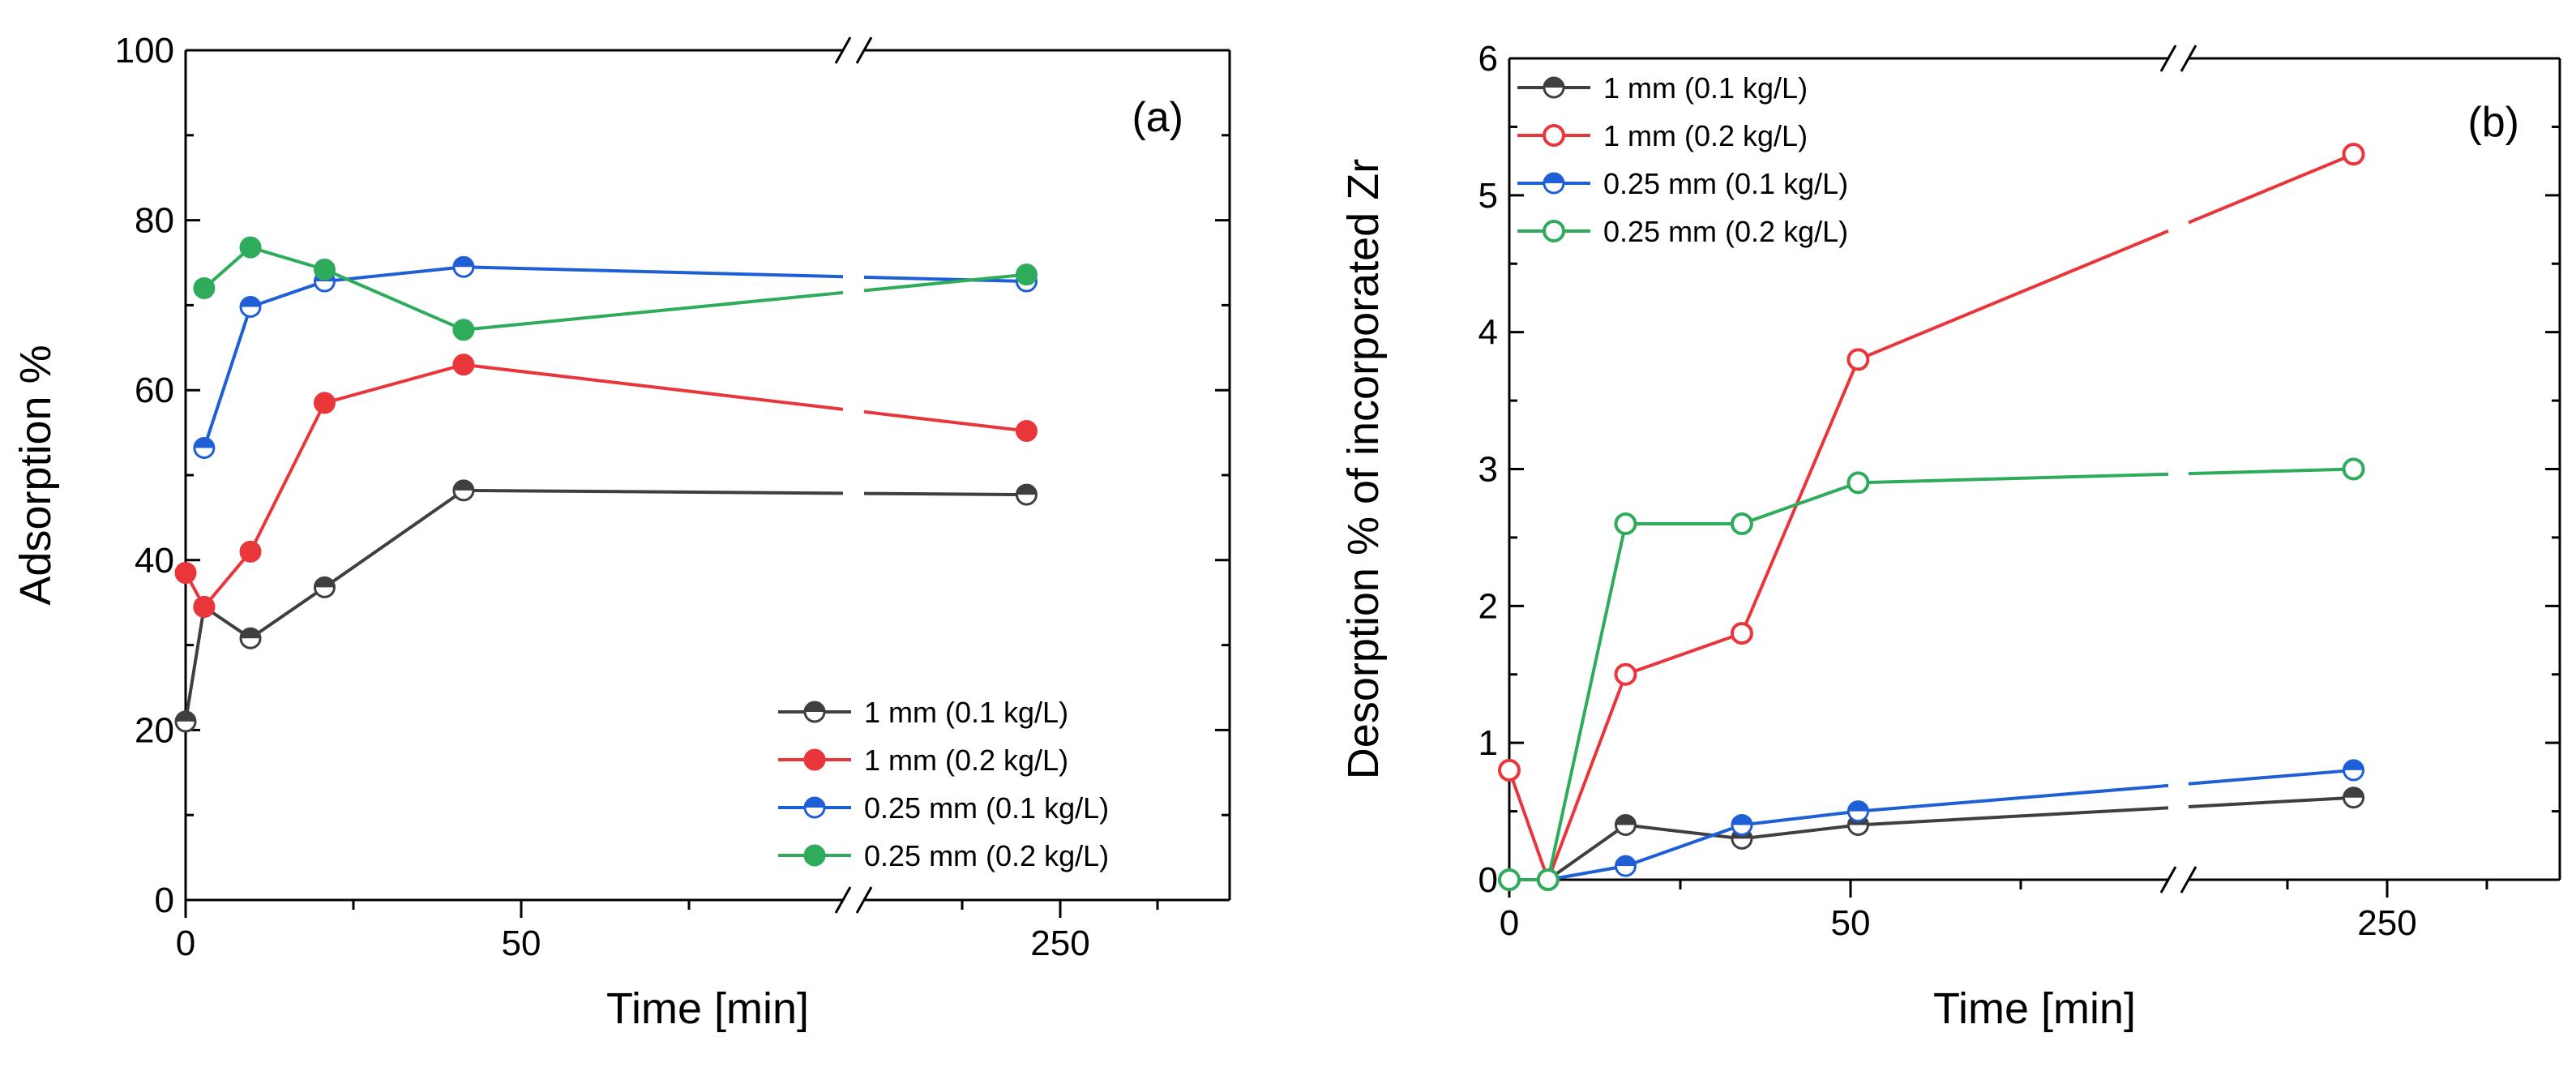 This screenshot has width=2576, height=1080. What do you see at coordinates (35, 475) in the screenshot?
I see `y-axis-label: Adsorption %` at bounding box center [35, 475].